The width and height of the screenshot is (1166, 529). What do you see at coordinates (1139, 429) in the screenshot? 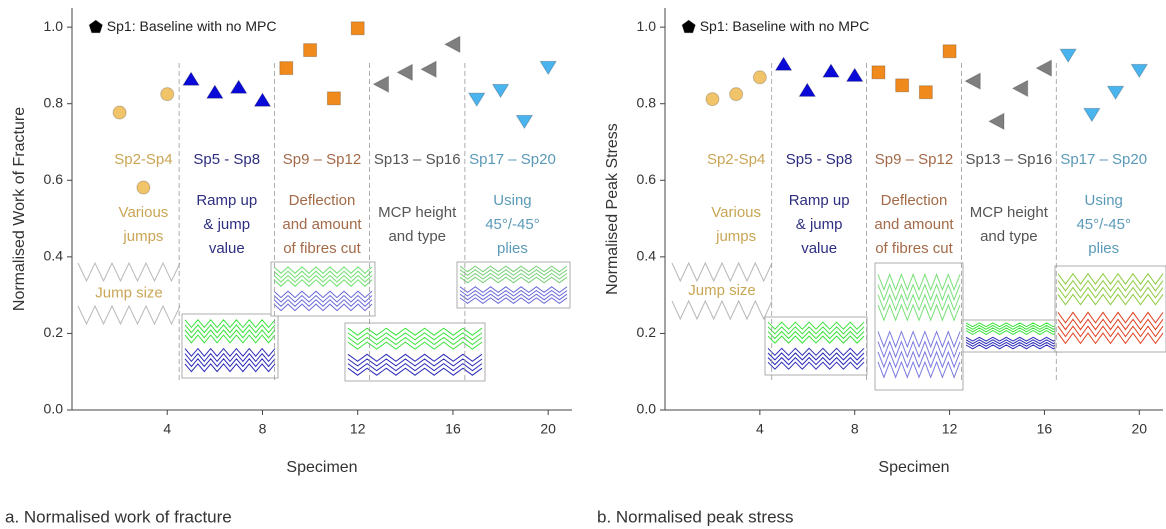
I see `x-tick-label: 20` at bounding box center [1139, 429].